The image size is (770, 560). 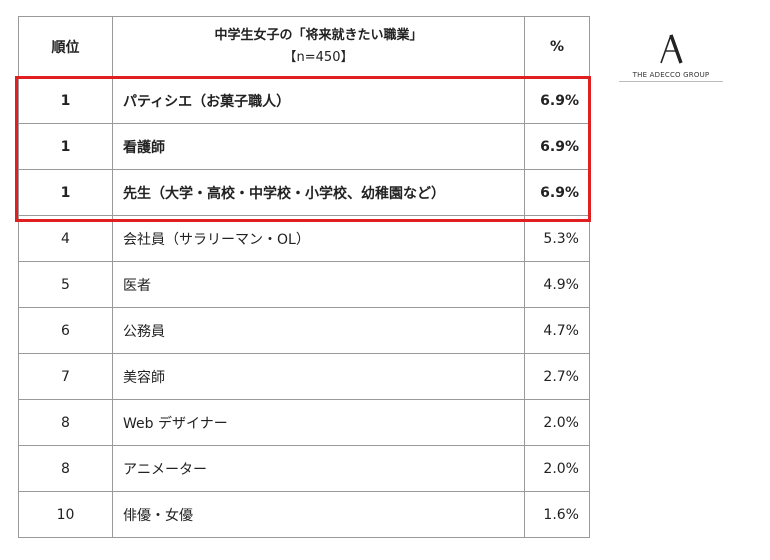 I want to click on table-row: 1 パティシエ（お菓子職人） 6.9%, so click(x=304, y=100).